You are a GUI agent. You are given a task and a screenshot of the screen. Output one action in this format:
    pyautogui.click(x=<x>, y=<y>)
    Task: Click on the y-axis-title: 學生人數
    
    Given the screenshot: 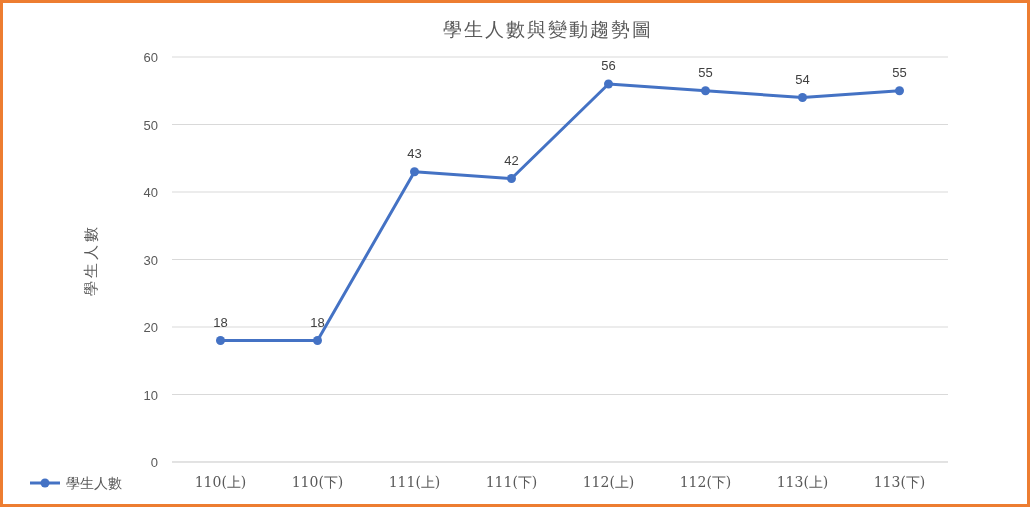 What is the action you would take?
    pyautogui.click(x=91, y=259)
    